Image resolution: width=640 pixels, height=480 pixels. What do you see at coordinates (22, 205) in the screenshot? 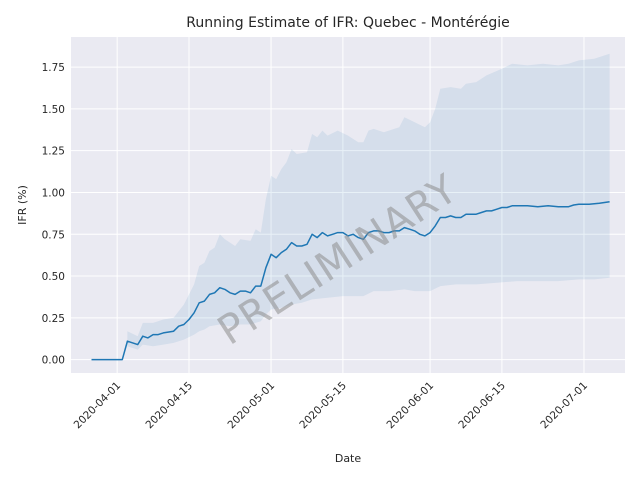
I see `y-axis-label: IFR (%)` at bounding box center [22, 205].